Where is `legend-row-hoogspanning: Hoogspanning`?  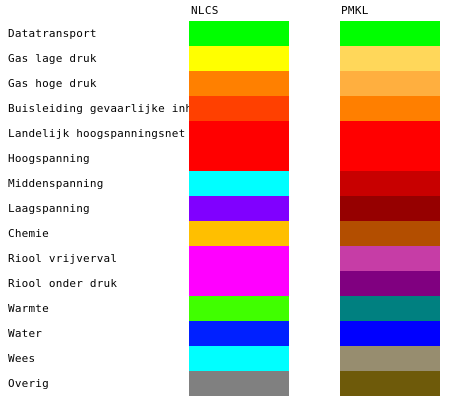 legend-row-hoogspanning: Hoogspanning is located at coordinates (225, 158).